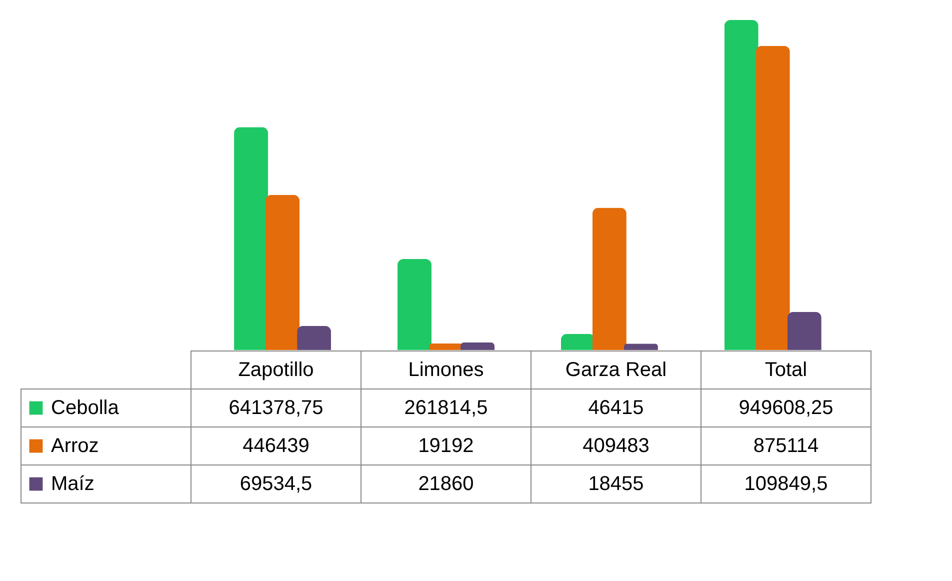  What do you see at coordinates (616, 484) in the screenshot?
I see `data-label: 18455` at bounding box center [616, 484].